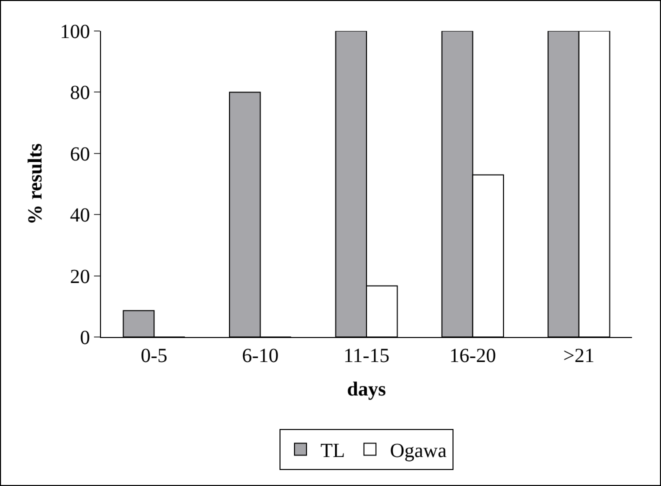 This screenshot has height=486, width=661. What do you see at coordinates (332, 451) in the screenshot?
I see `legend-label: TL` at bounding box center [332, 451].